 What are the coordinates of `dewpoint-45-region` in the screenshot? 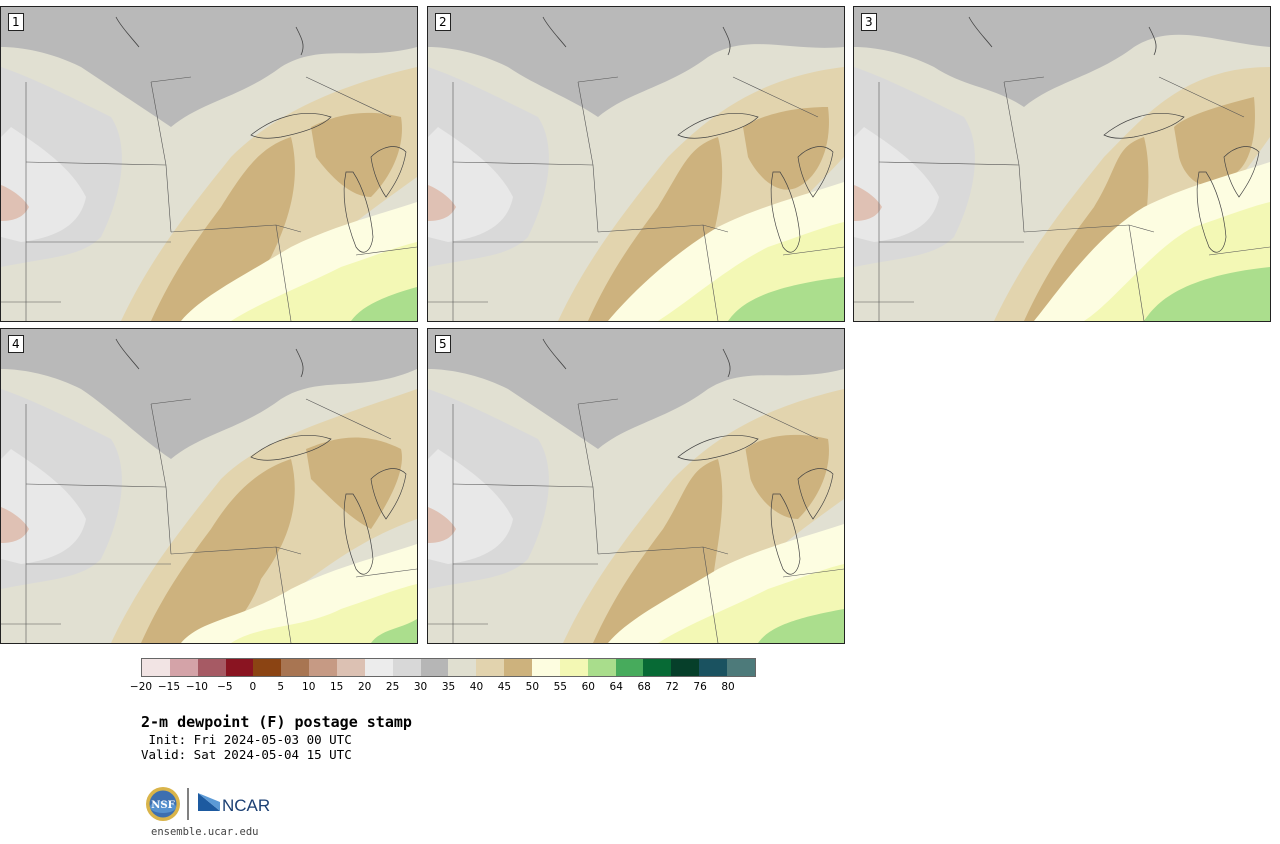 It's located at (223, 229).